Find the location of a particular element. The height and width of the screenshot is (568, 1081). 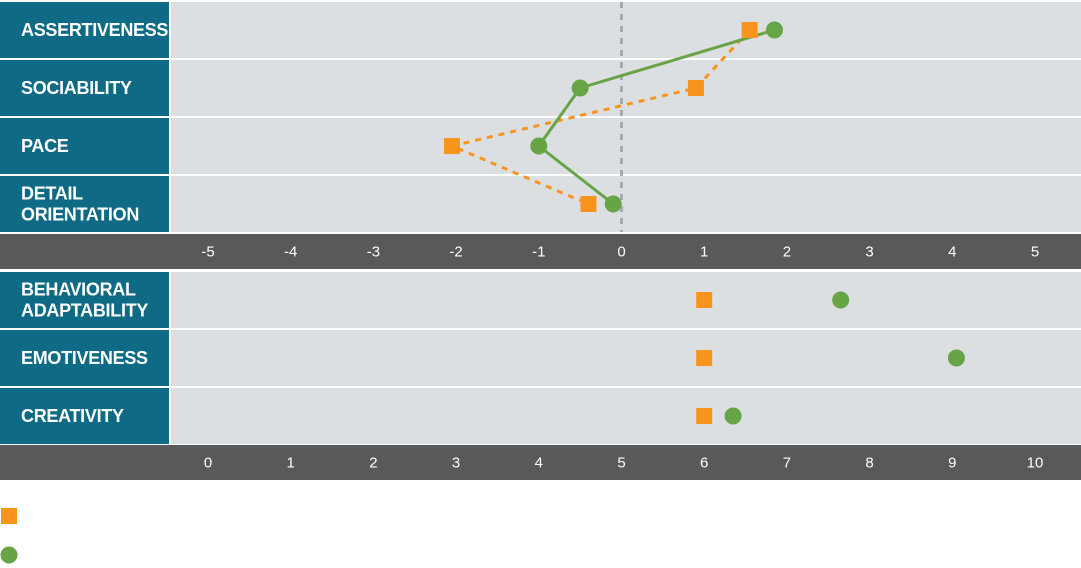

chart-legend is located at coordinates (9, 536).